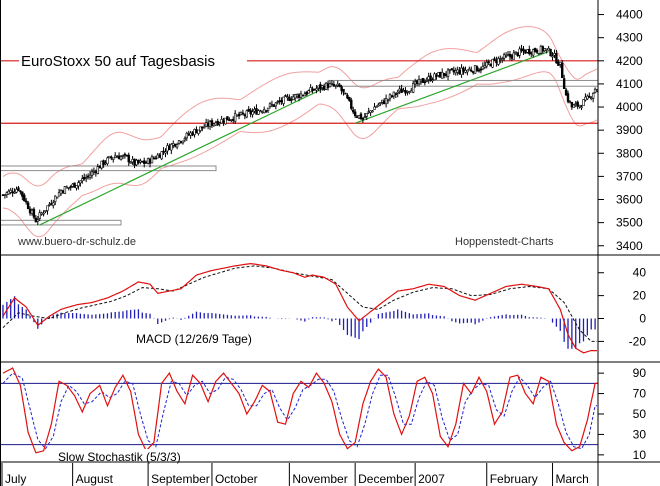 The height and width of the screenshot is (486, 660). I want to click on macd-y-tick-label: -20, so click(638, 341).